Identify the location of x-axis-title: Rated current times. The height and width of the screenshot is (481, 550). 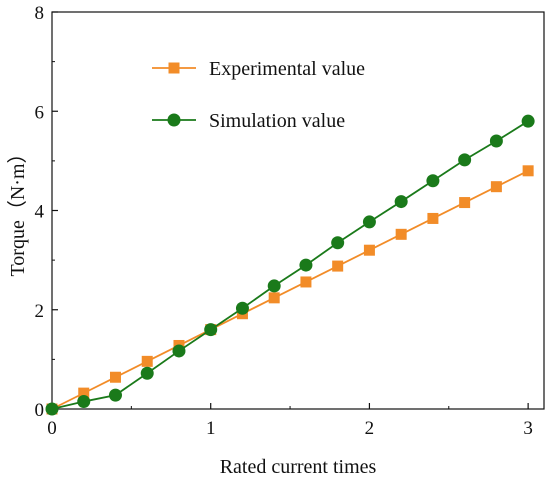
(298, 467).